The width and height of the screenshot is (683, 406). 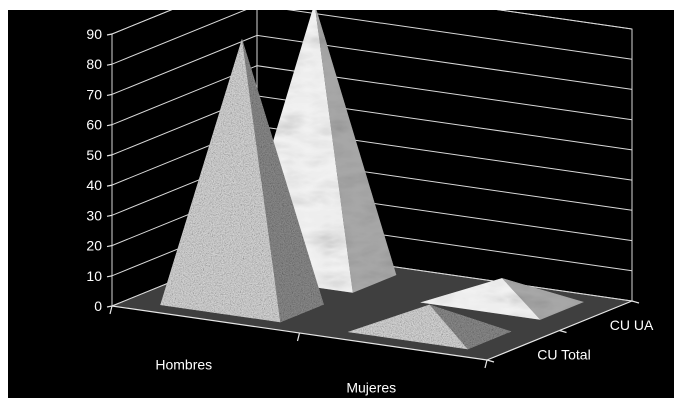 I want to click on pyramid-mujeres-cu-total, so click(x=429, y=327).